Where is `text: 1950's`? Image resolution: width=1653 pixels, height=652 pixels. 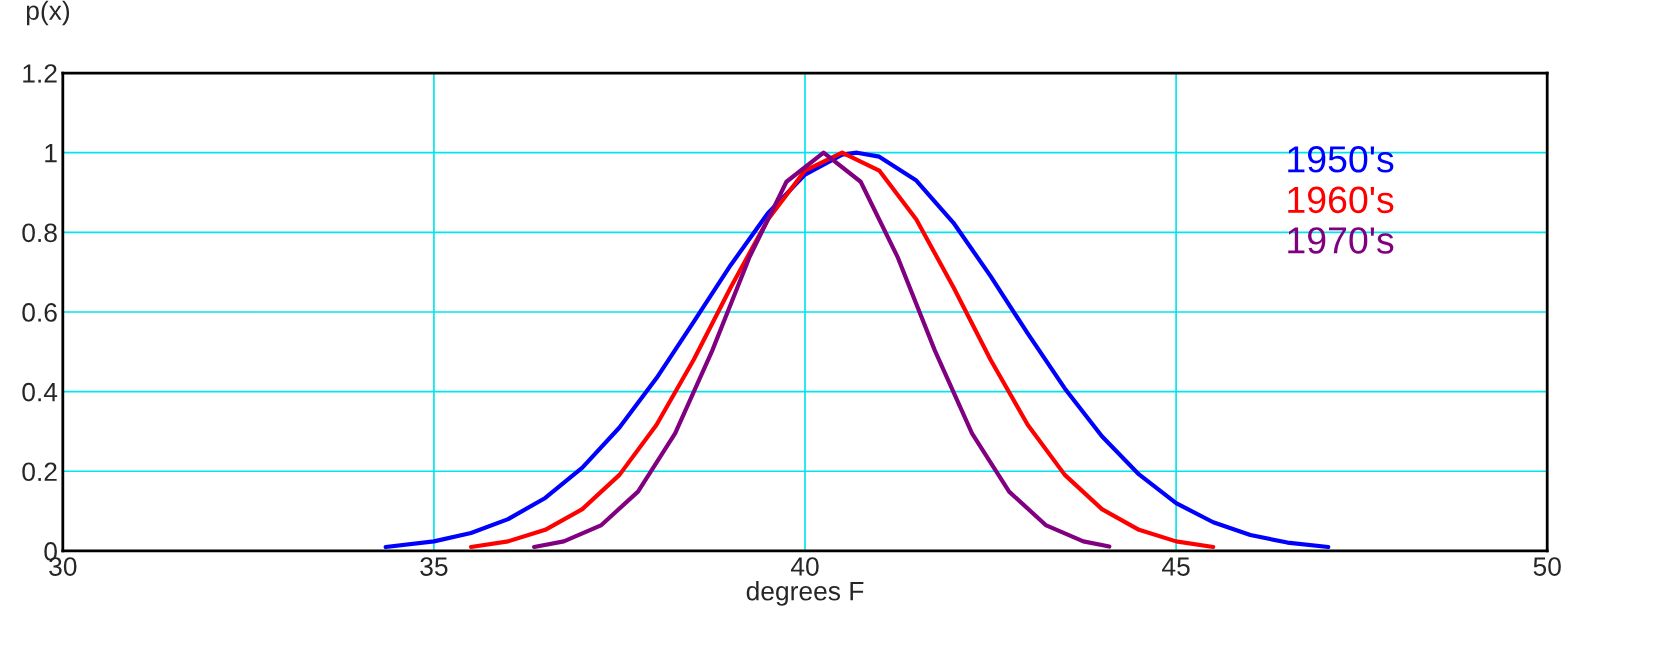
text: 1950's is located at coordinates (1341, 159).